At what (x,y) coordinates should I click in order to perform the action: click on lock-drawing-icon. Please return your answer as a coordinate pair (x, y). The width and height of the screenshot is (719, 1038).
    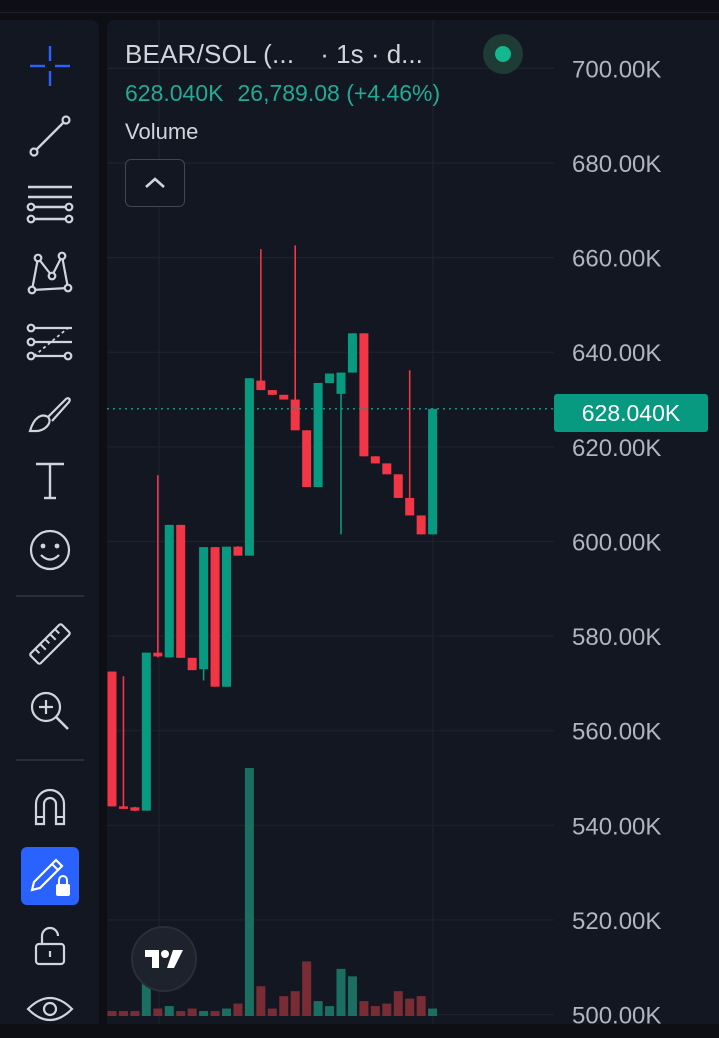
    Looking at the image, I should click on (50, 877).